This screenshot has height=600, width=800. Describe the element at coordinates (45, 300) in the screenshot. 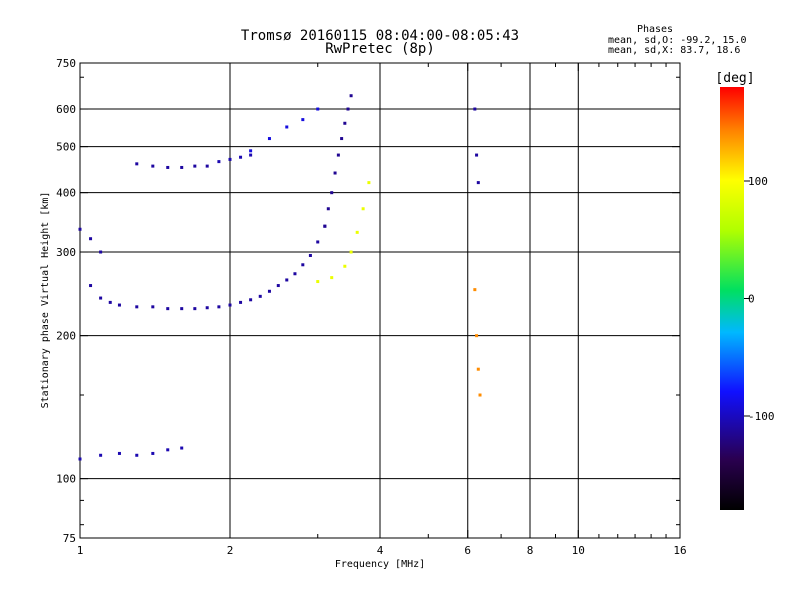

I see `y-axis-label: Stationary phase Virtual Height [km]` at that location.